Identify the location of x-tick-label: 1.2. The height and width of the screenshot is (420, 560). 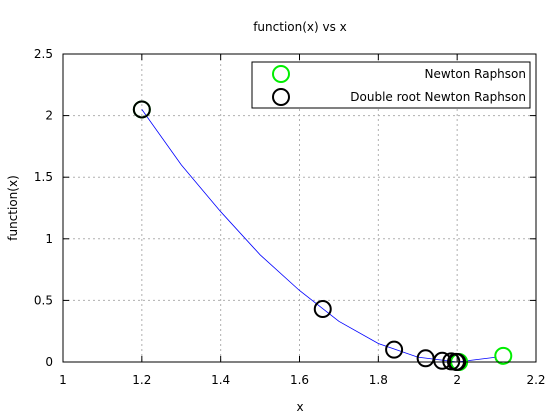
(141, 380).